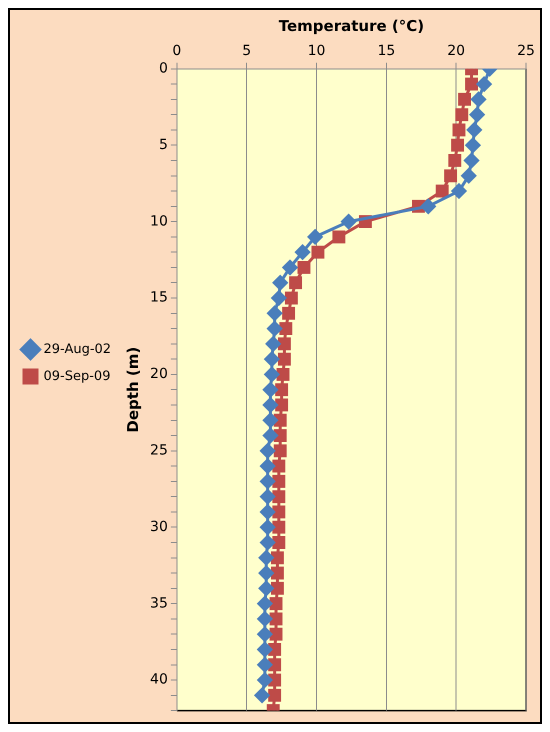  I want to click on x-tick-label: 5, so click(247, 51).